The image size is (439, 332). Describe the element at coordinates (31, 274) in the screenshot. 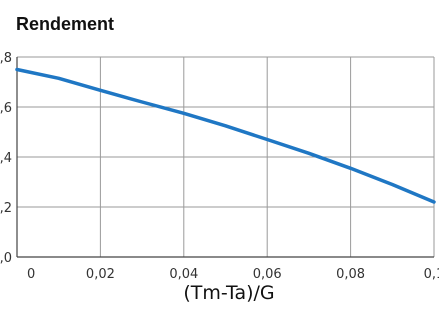

I see `x-tick-label: 0` at that location.